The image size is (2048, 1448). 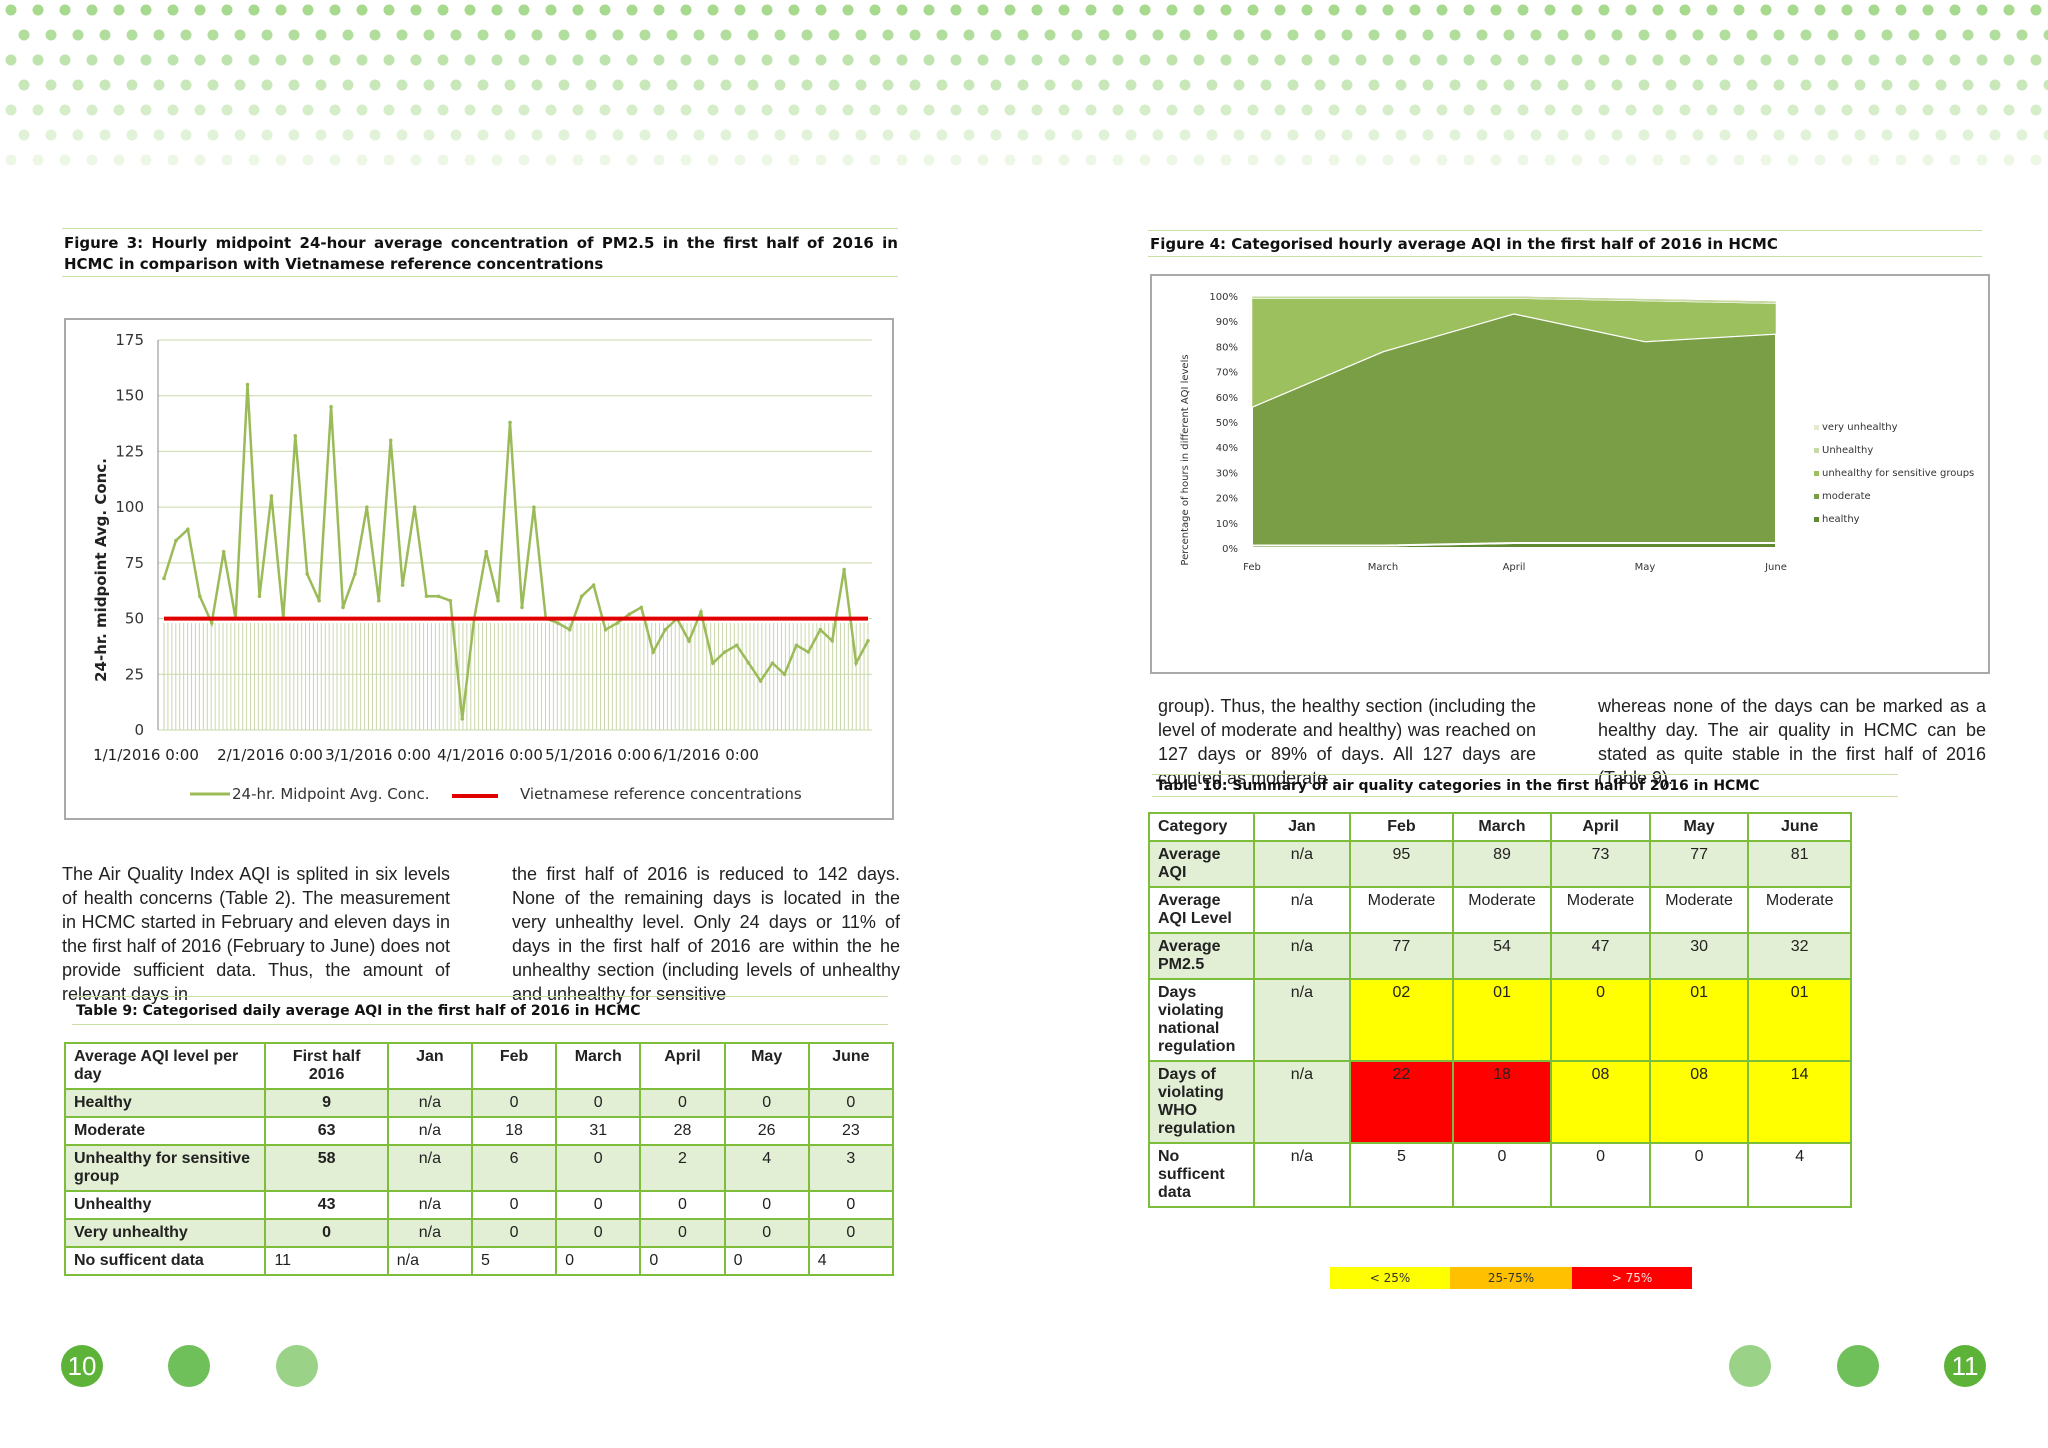 I want to click on column-header: April, so click(x=682, y=1066).